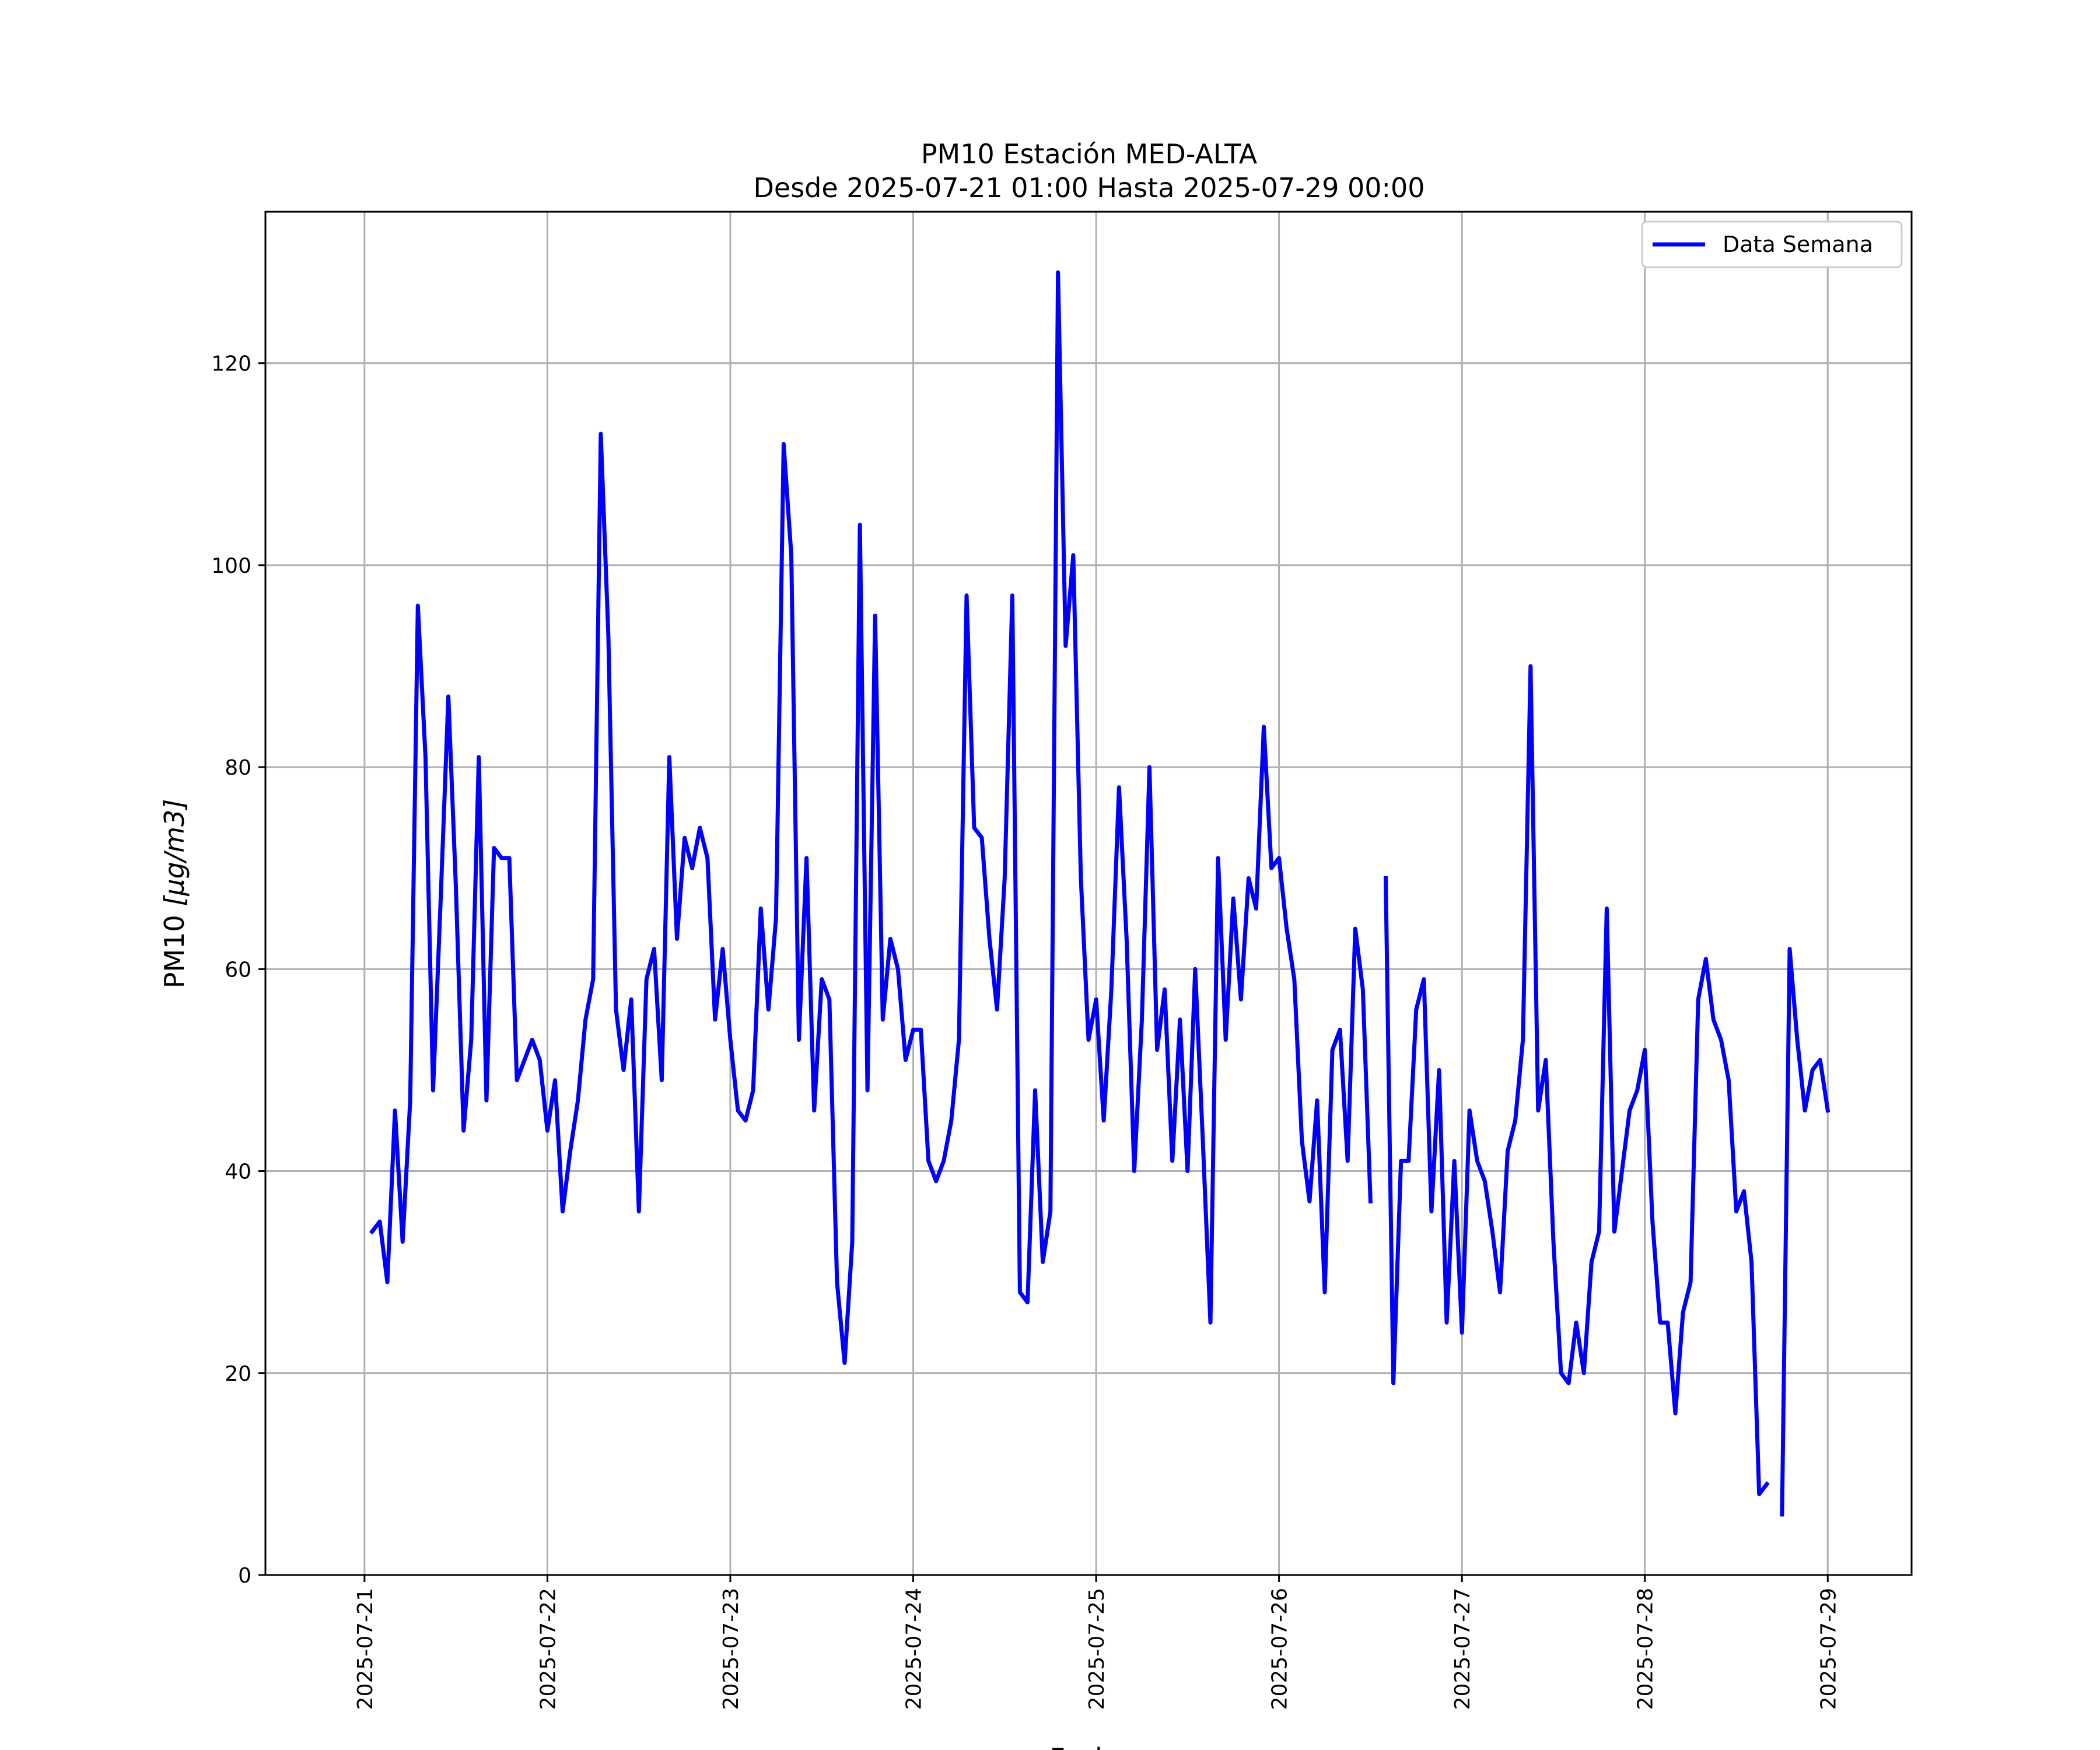 Image resolution: width=2100 pixels, height=1750 pixels. I want to click on y-axis-label-unit: [μg/m3], so click(174, 853).